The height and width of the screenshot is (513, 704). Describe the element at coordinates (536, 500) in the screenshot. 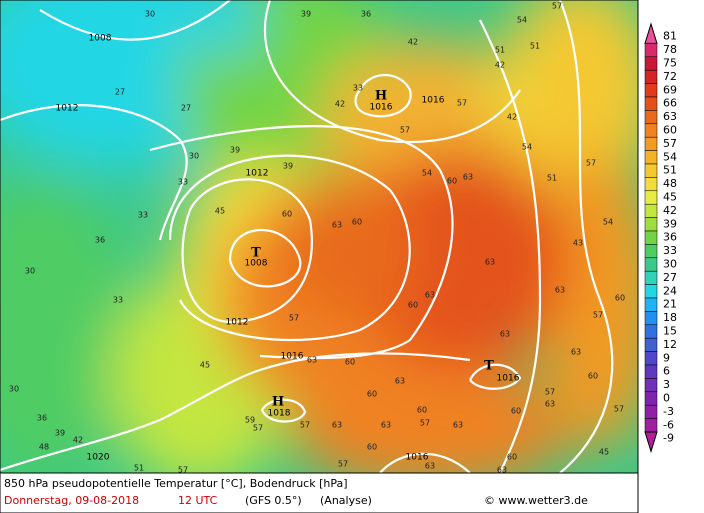

I see `footer-credit: © www.wetter3.de` at that location.